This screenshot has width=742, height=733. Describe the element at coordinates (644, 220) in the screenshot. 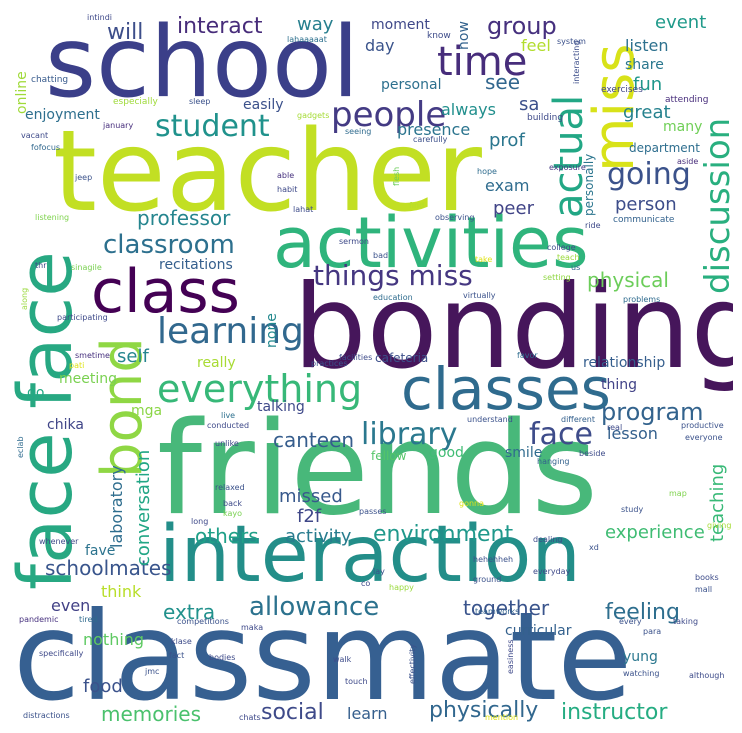

I see `word-communicate: communicate` at that location.